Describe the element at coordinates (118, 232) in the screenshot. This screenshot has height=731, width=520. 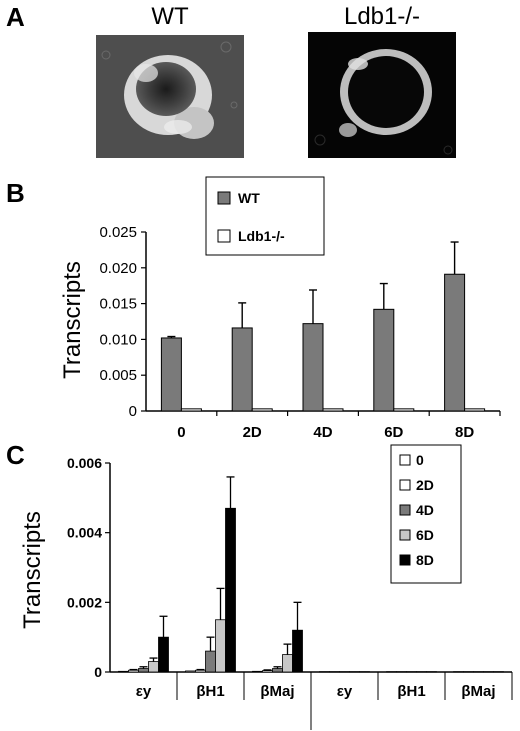
I see `b-y-tick-label: 0.025` at that location.